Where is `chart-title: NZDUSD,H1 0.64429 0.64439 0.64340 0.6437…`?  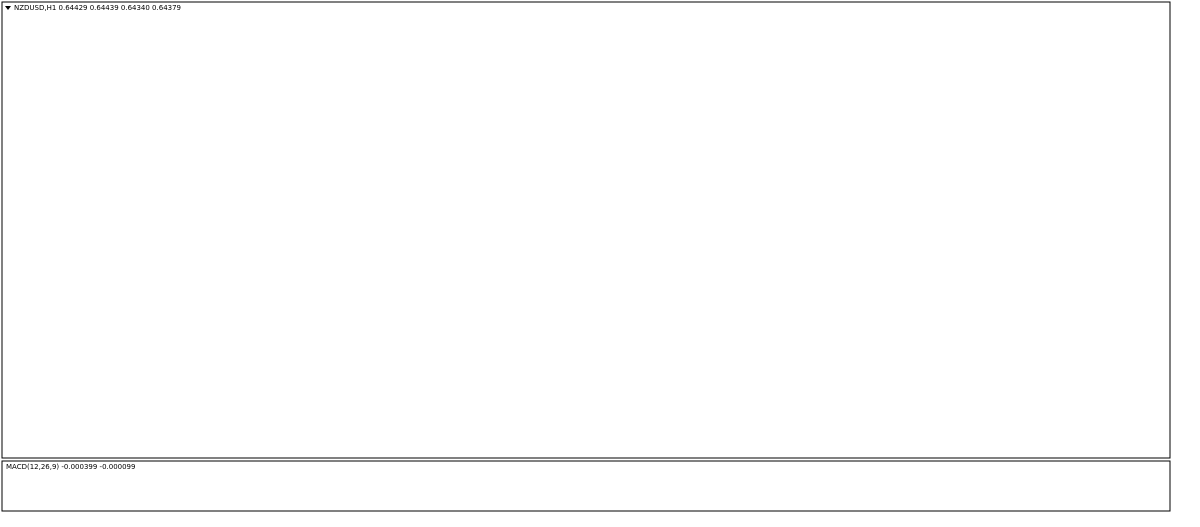
chart-title: NZDUSD,H1 0.64429 0.64439 0.64340 0.6437… is located at coordinates (97, 8).